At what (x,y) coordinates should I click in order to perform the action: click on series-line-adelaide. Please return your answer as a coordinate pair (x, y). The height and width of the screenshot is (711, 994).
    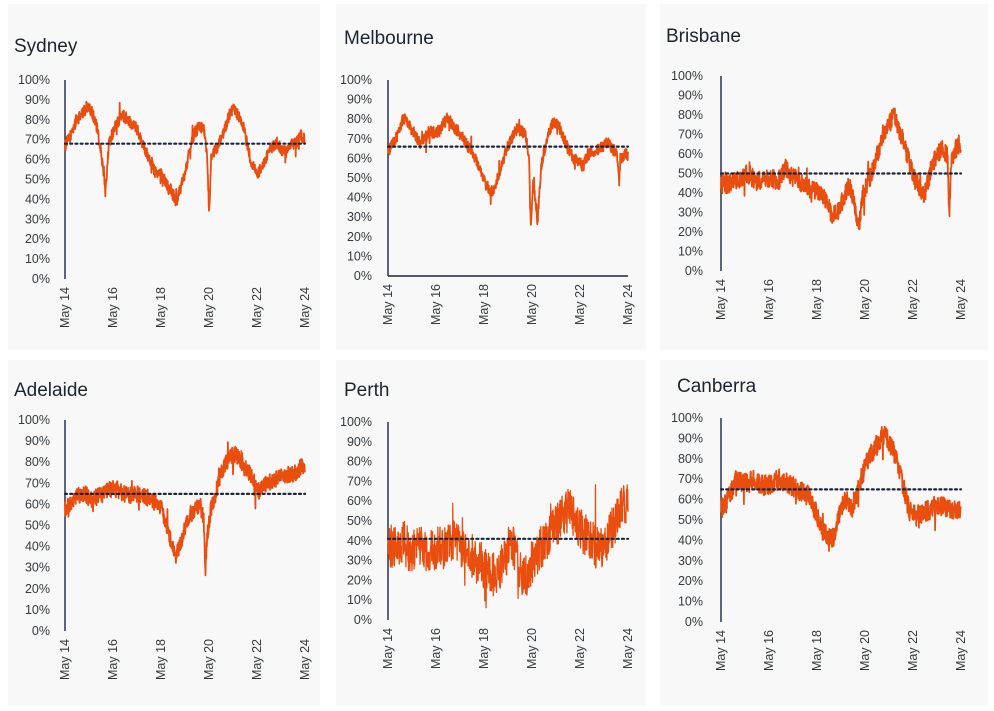
    Looking at the image, I should click on (185, 509).